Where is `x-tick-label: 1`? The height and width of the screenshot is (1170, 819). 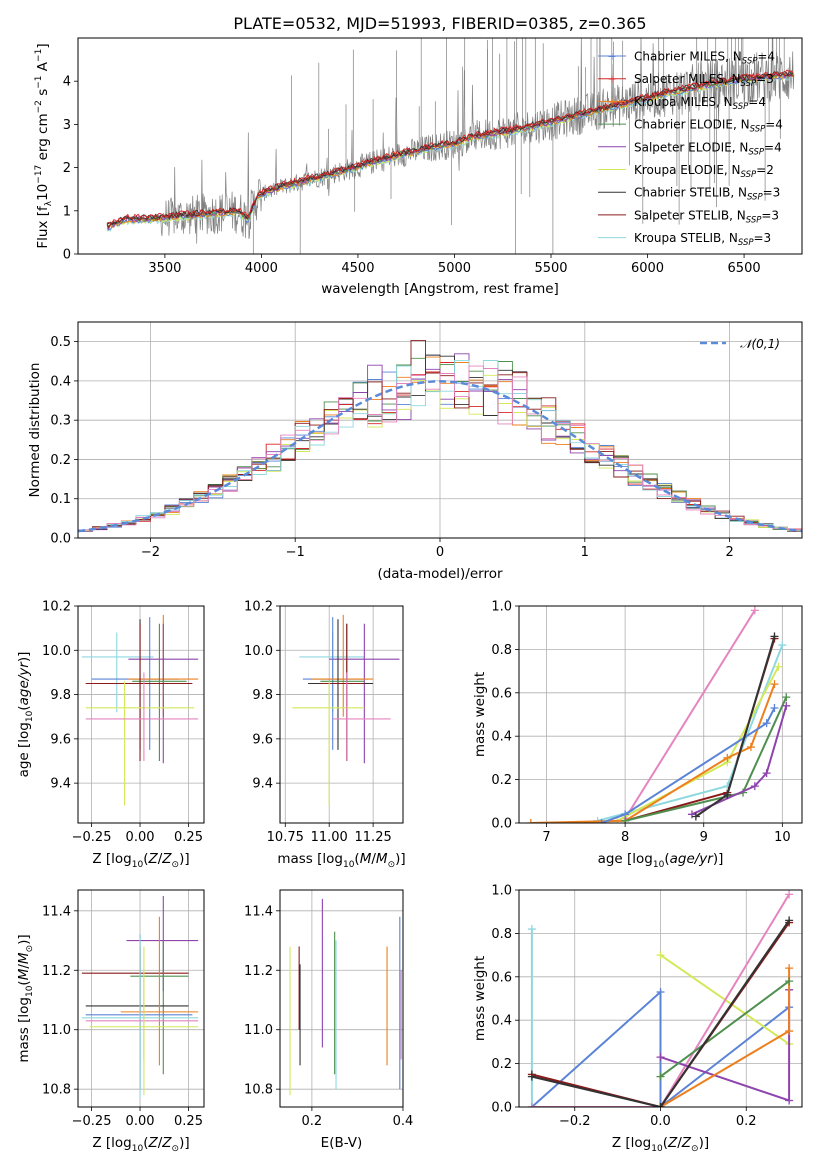 x-tick-label: 1 is located at coordinates (585, 552).